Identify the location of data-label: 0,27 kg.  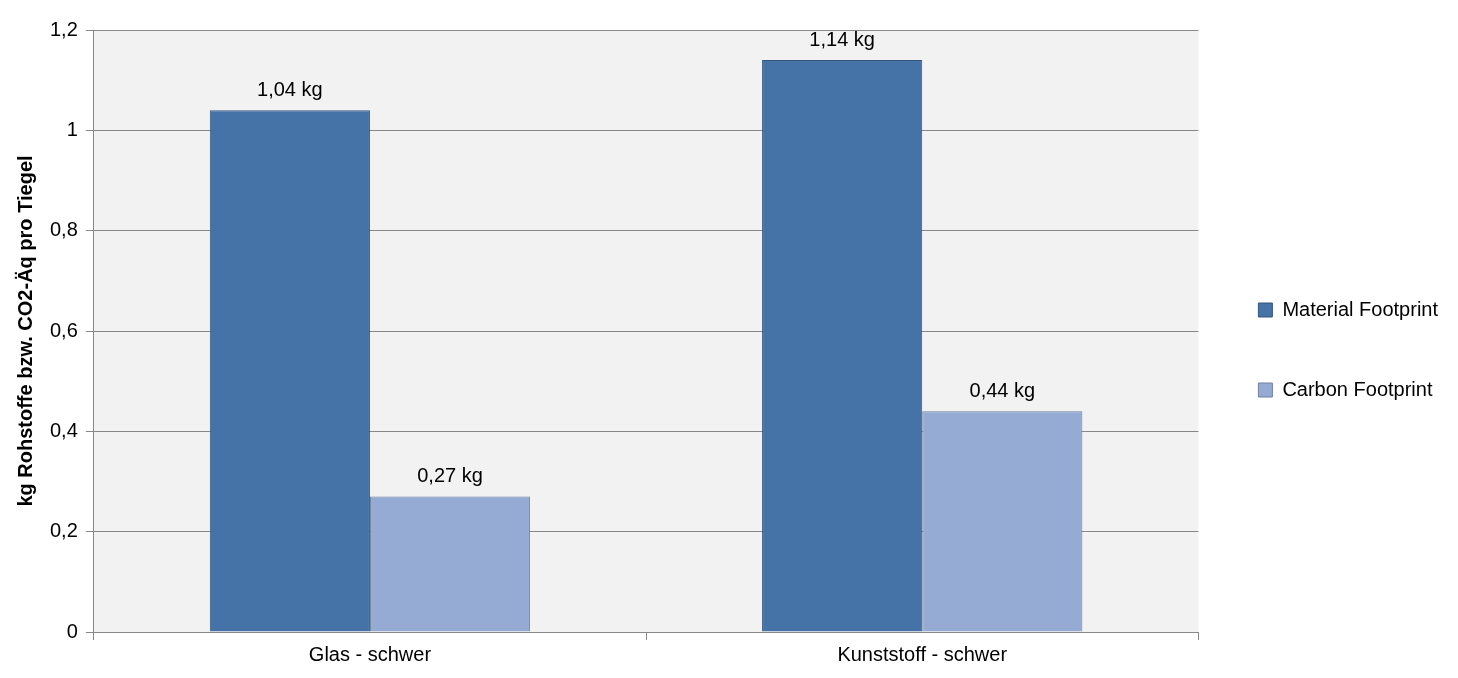
(450, 475).